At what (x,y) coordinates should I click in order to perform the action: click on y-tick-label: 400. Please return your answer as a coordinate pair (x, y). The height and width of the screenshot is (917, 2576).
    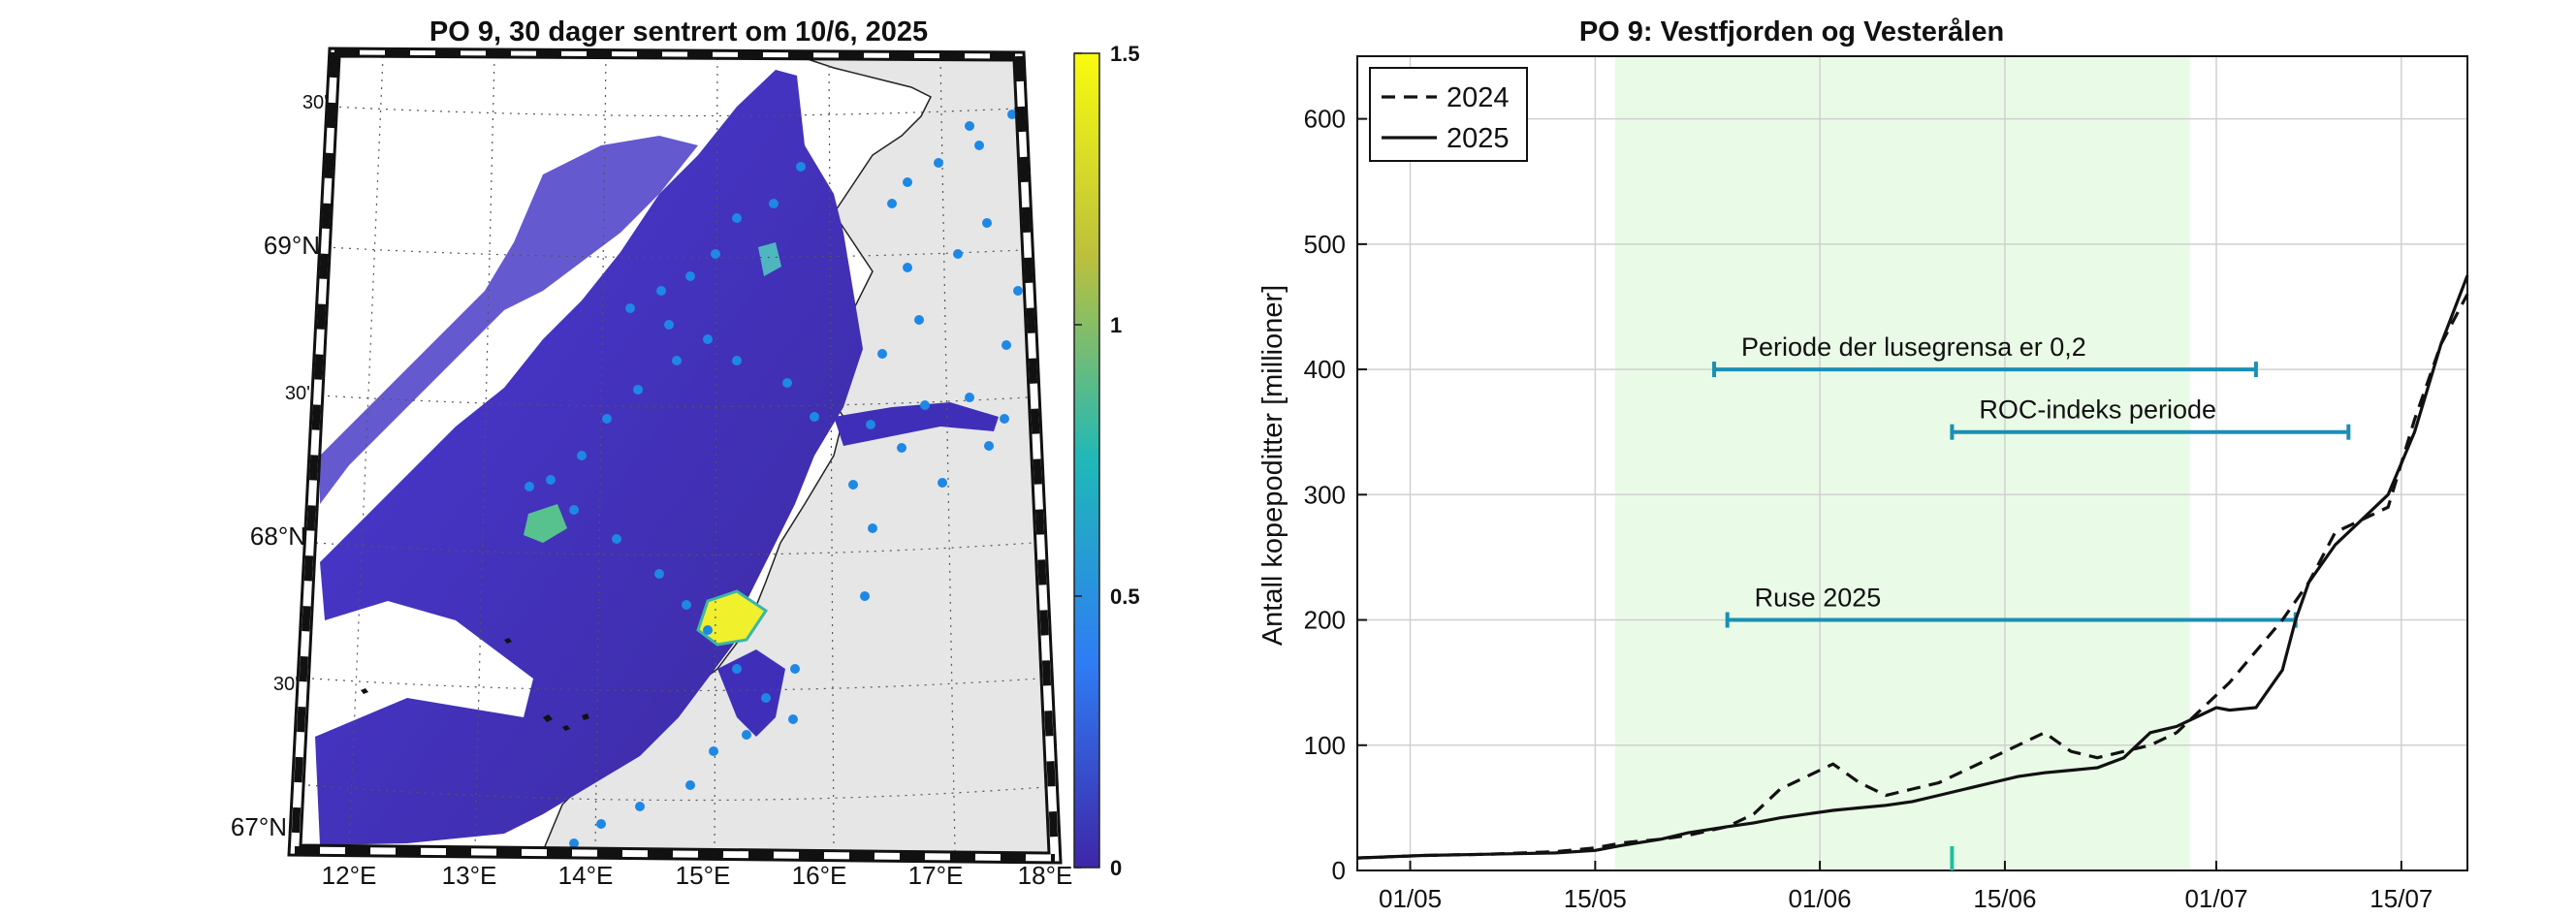
    Looking at the image, I should click on (1325, 369).